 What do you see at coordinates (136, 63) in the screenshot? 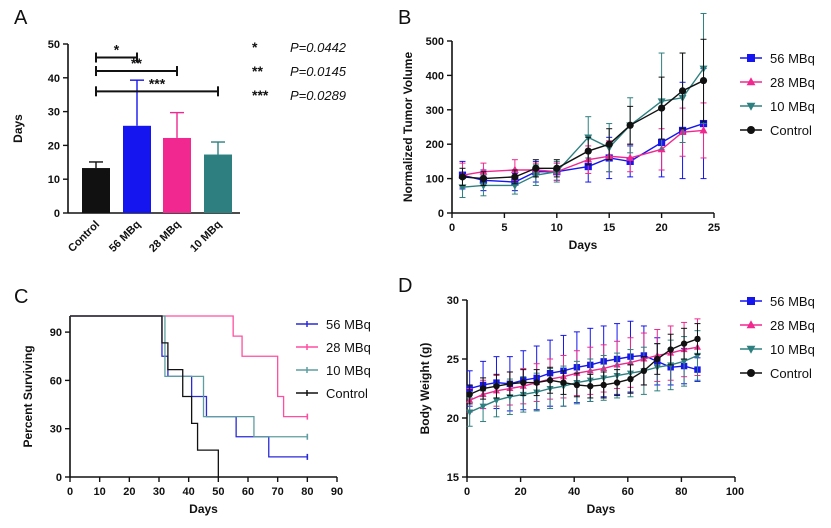
I see `significance-marker: **` at bounding box center [136, 63].